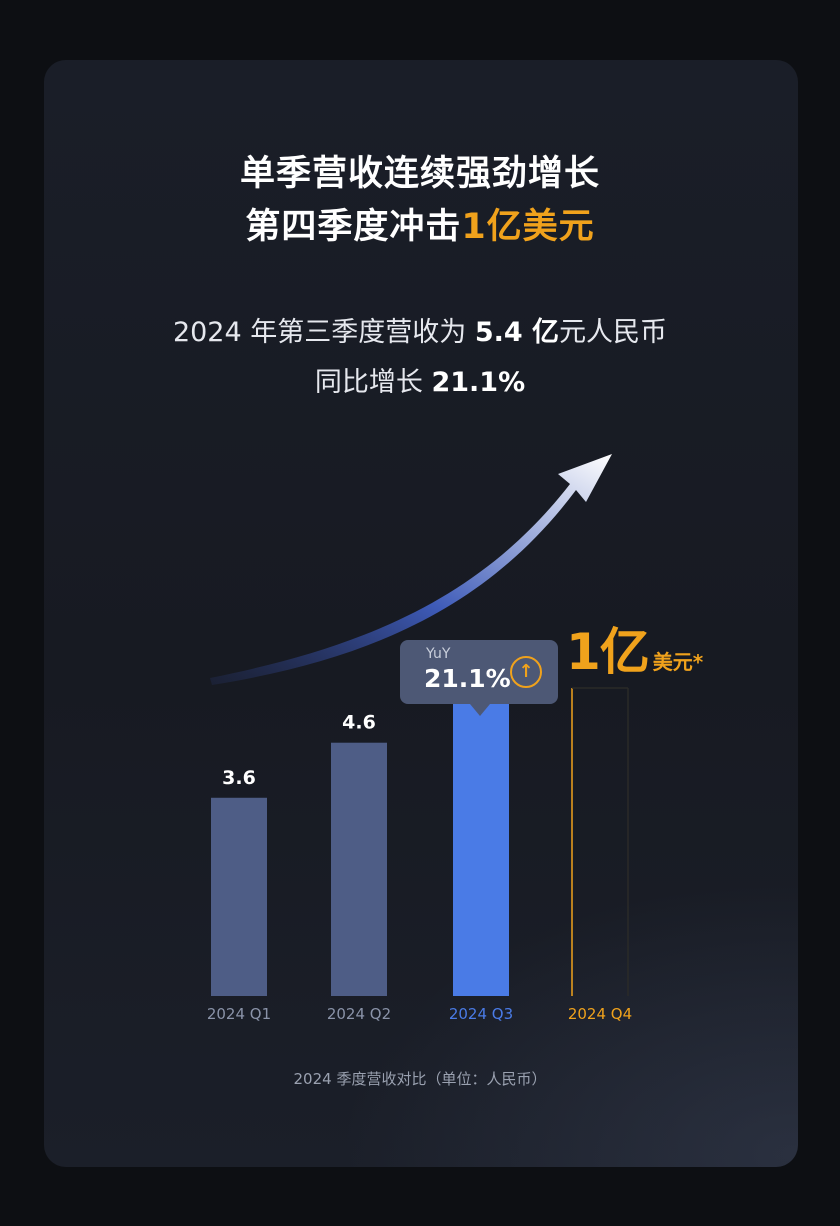 The image size is (840, 1226). Describe the element at coordinates (239, 1014) in the screenshot. I see `x-tick-label: 2024 Q1` at that location.